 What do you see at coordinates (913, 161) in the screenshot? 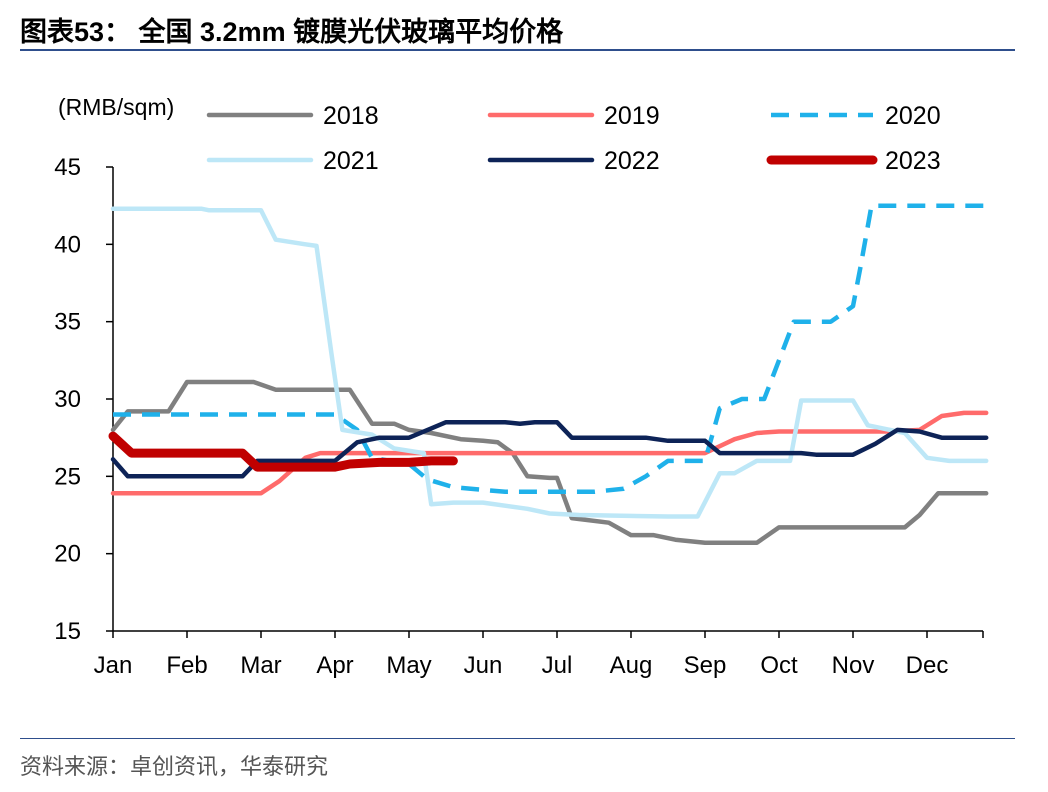
I see `legend-label-2023: 2023` at bounding box center [913, 161].